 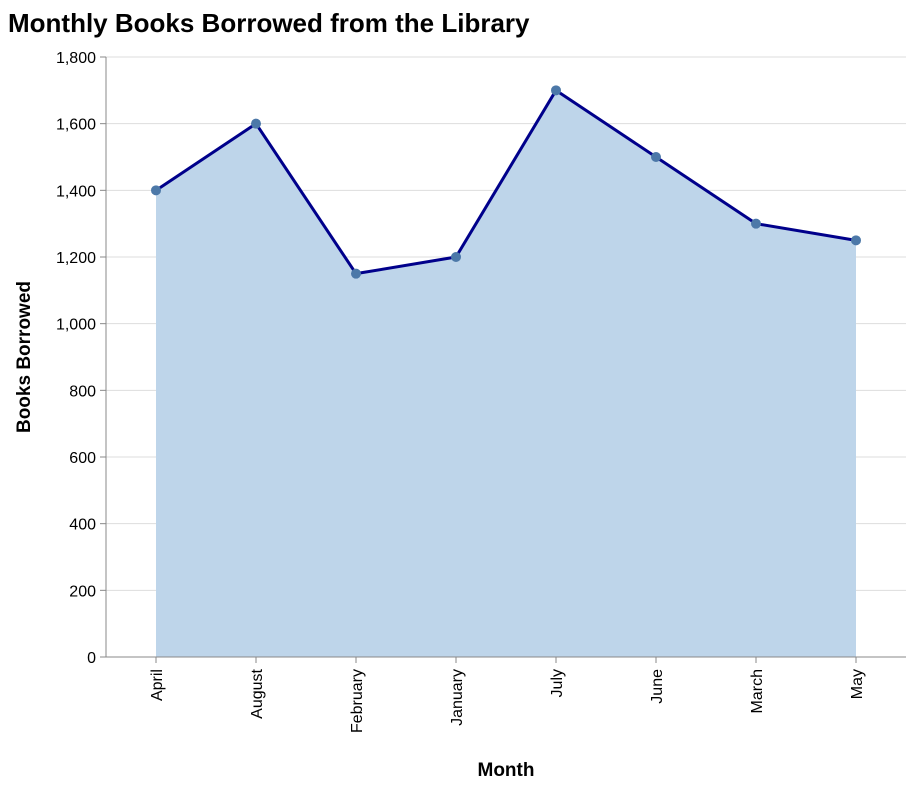 What do you see at coordinates (91, 658) in the screenshot?
I see `y-tick-label: 0` at bounding box center [91, 658].